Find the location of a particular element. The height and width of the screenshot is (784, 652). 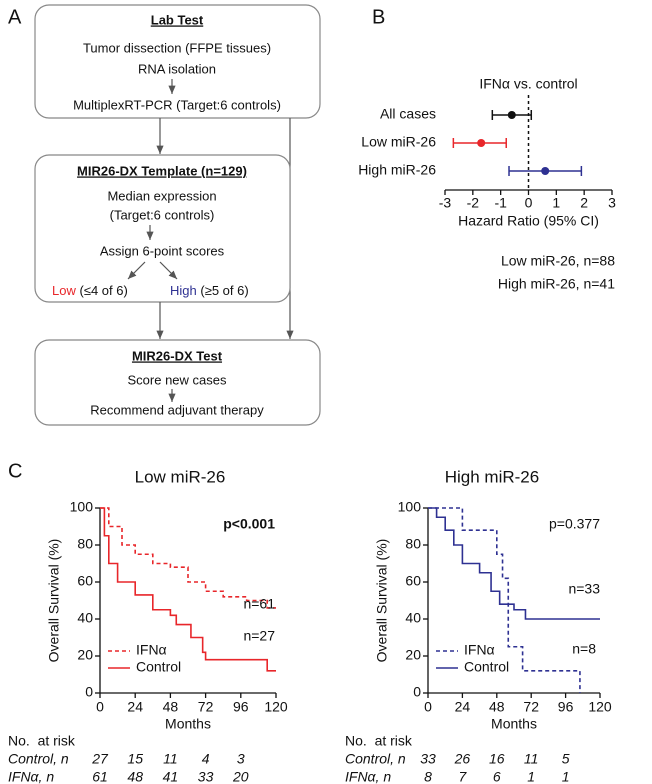

box-title: Lab Test is located at coordinates (177, 19).